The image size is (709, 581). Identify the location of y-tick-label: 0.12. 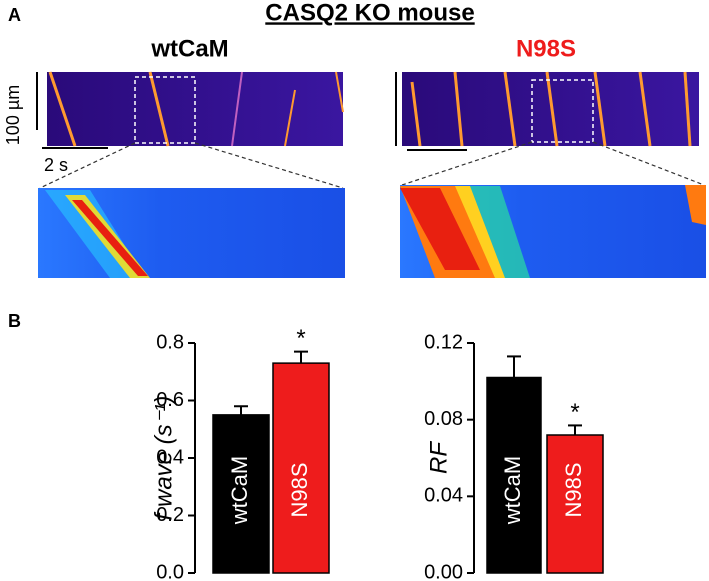
(443, 342).